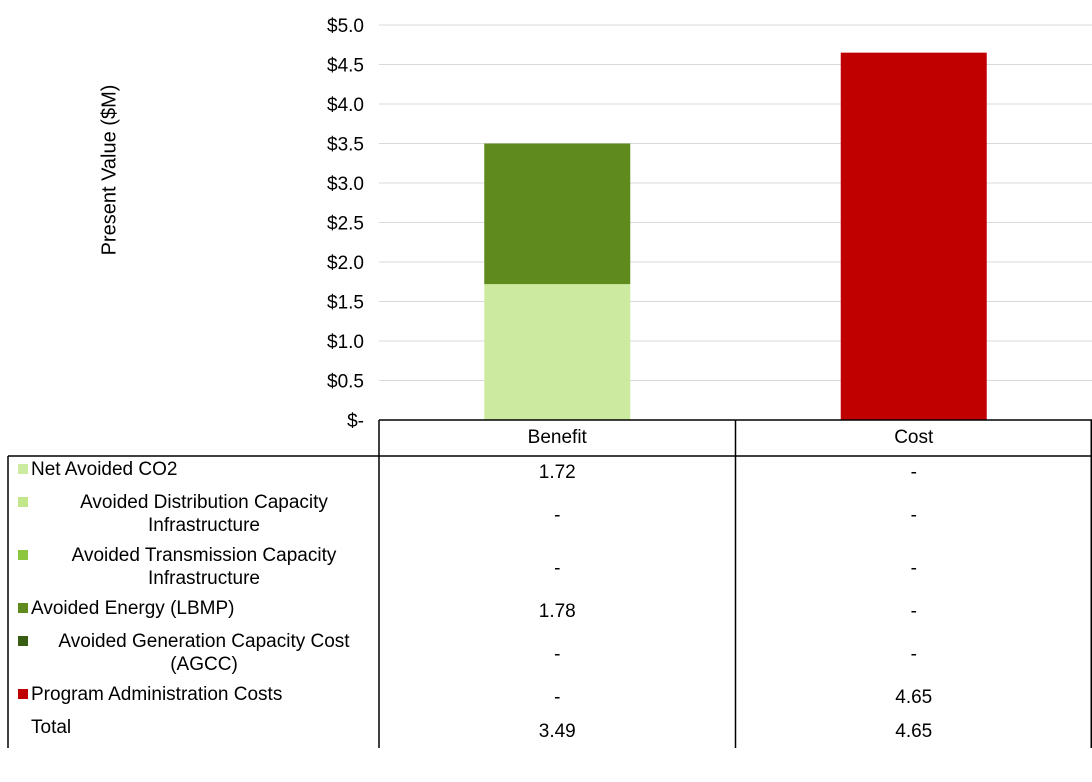  Describe the element at coordinates (557, 472) in the screenshot. I see `table-value: 1.72` at that location.